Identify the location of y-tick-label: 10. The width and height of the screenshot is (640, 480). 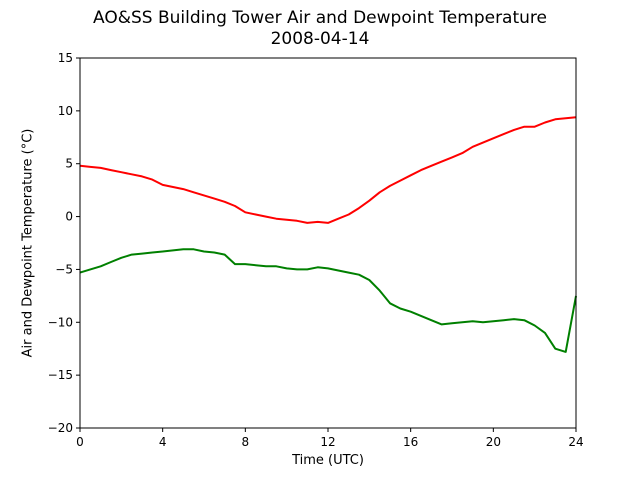
(65, 111).